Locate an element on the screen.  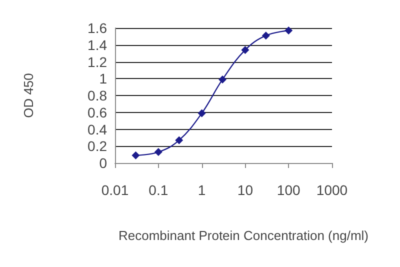
y-tick-label: 0 is located at coordinates (103, 163).